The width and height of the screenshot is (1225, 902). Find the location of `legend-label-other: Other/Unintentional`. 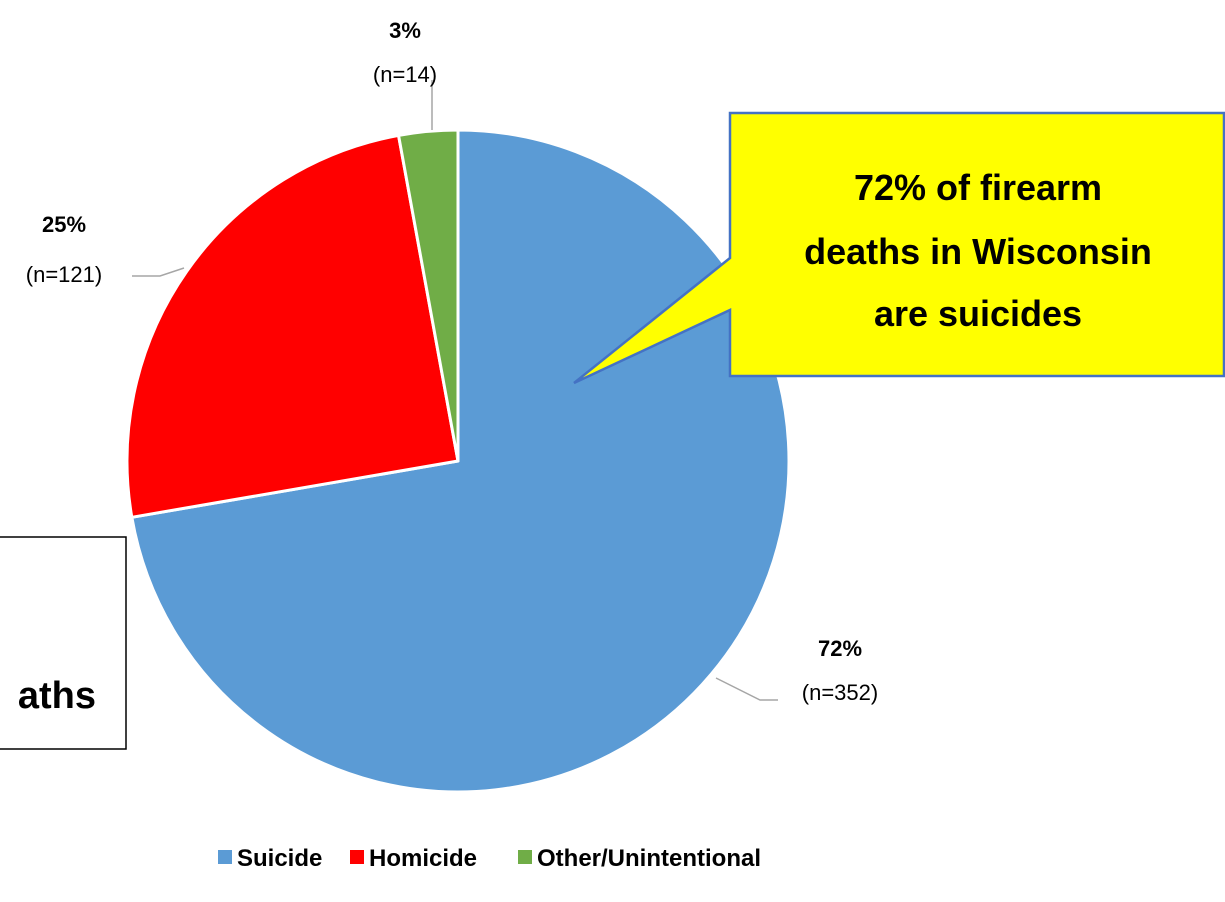

legend-label-other: Other/Unintentional is located at coordinates (649, 858).